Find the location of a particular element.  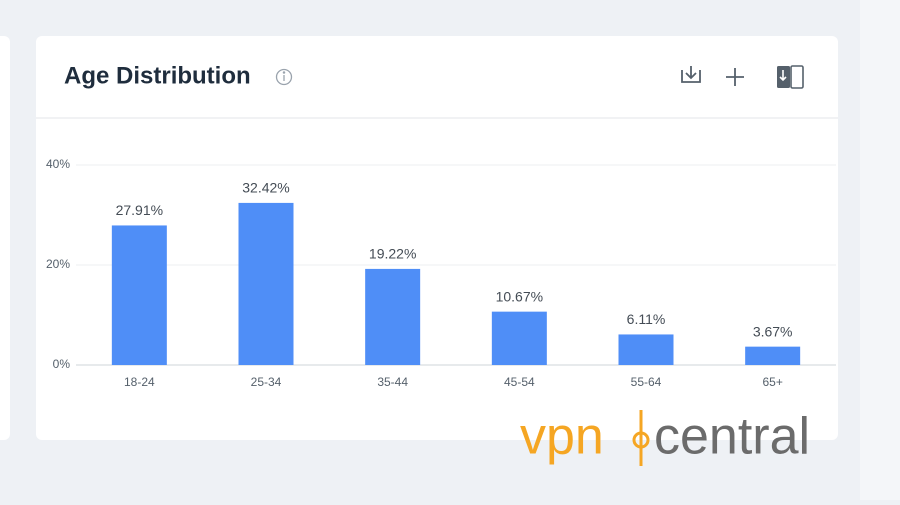

x-tick-label: 18-24 is located at coordinates (139, 382).